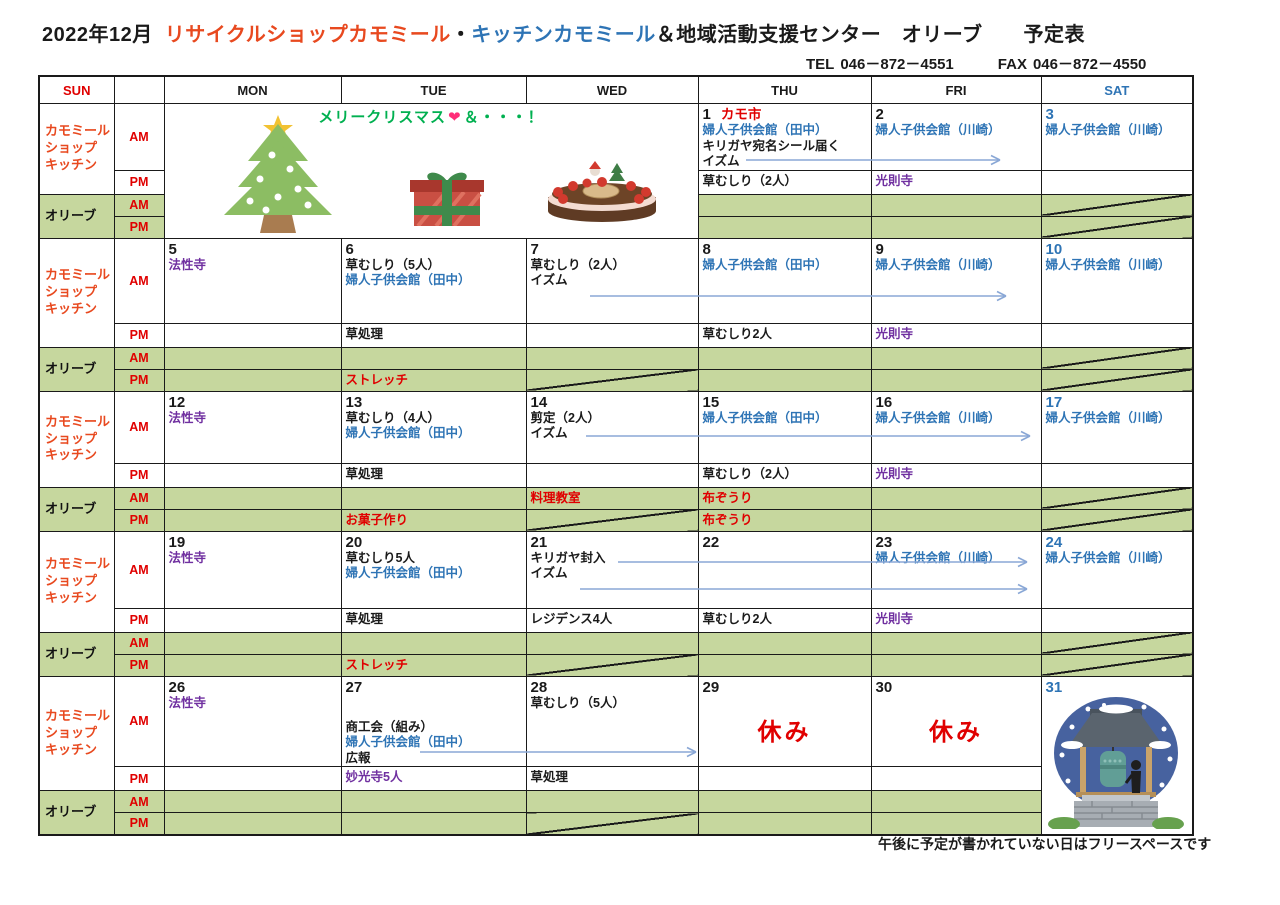 This screenshot has width=1280, height=905. Describe the element at coordinates (139, 137) in the screenshot. I see `am-label: AM` at that location.